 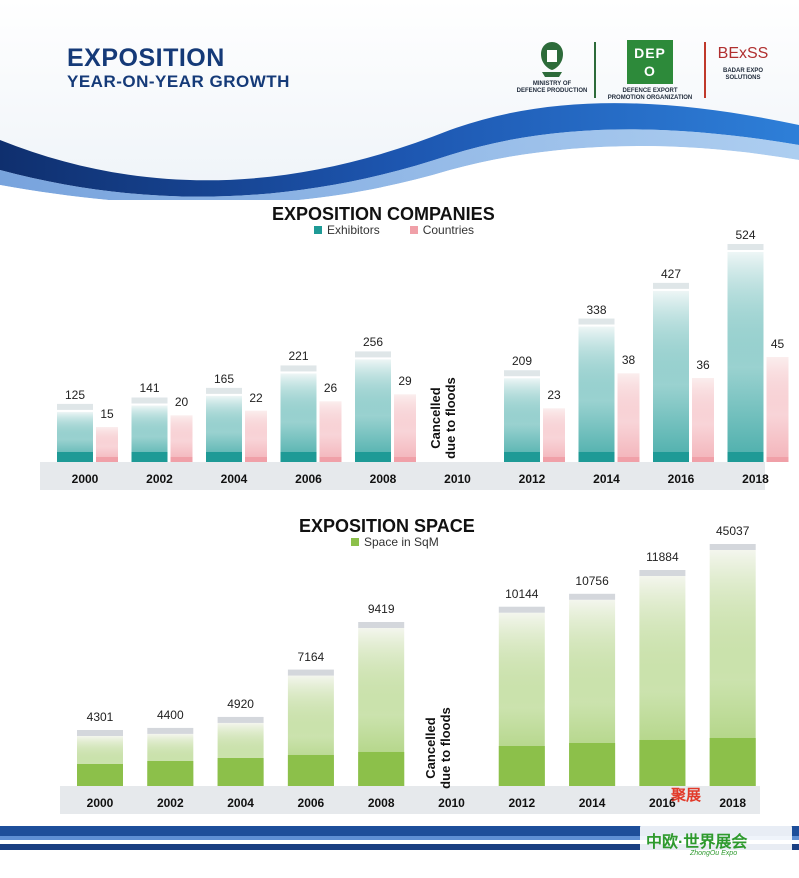 I want to click on space-year-label: 2000, so click(x=100, y=803).